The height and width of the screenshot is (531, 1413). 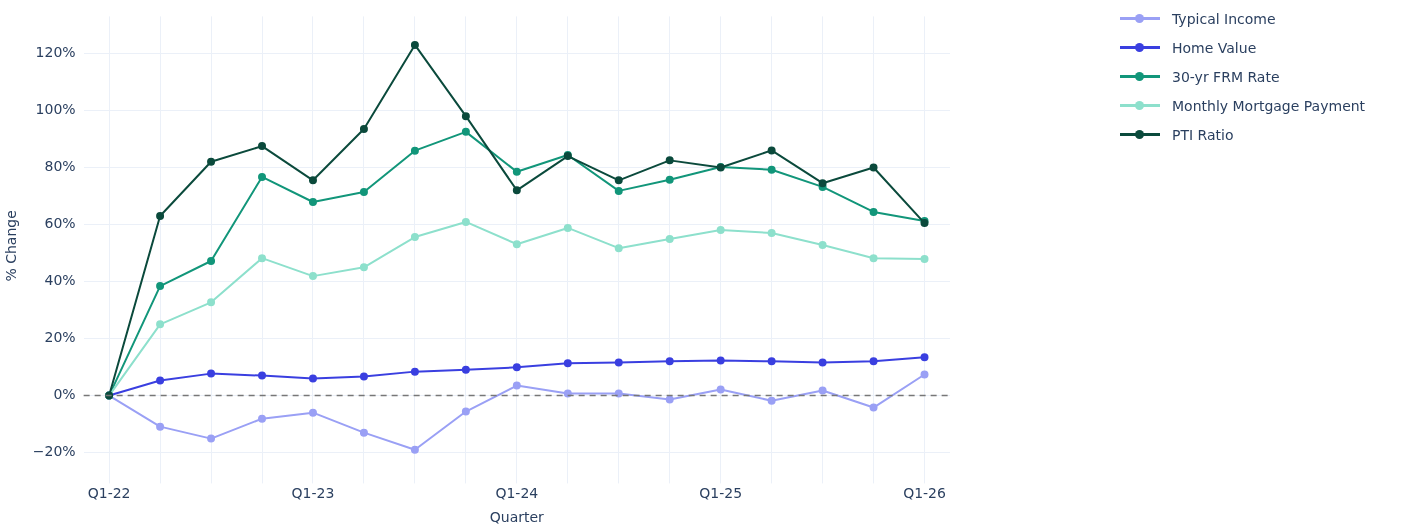 What do you see at coordinates (109, 493) in the screenshot?
I see `x-tick-label: Q1-22` at bounding box center [109, 493].